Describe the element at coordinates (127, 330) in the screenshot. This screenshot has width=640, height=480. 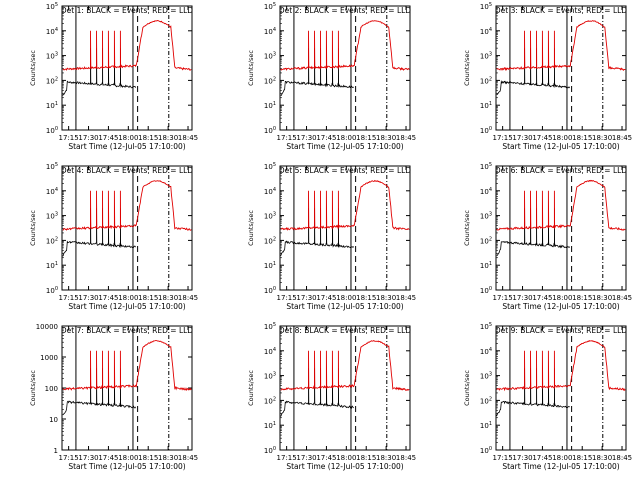
I see `panel-title: Det 7: BLACK = Events, RED = LLD` at that location.